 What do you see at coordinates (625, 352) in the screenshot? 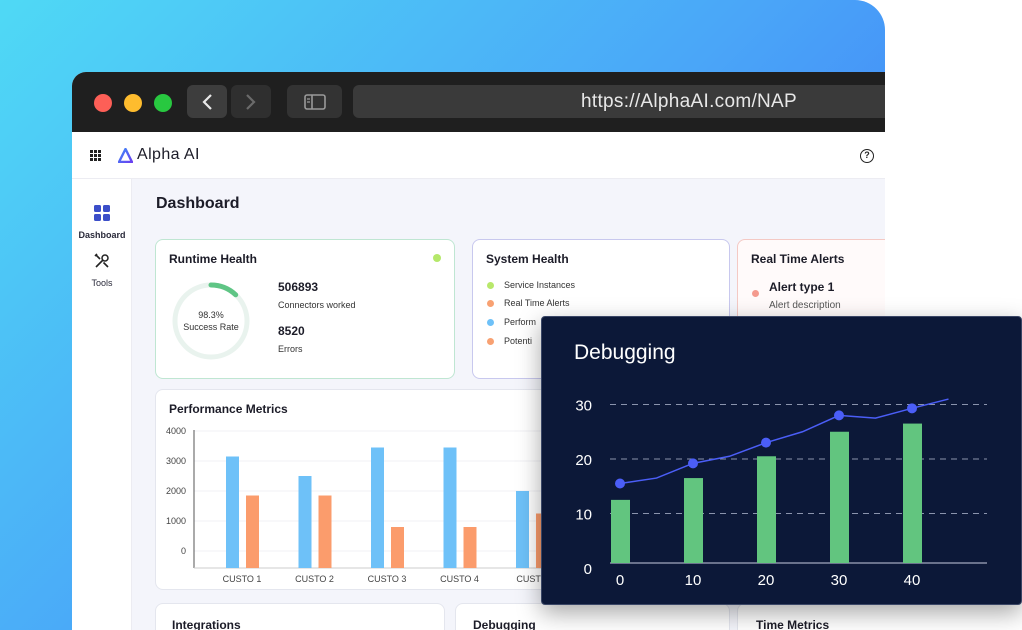
I see `debugging-panel-title: Debugging` at bounding box center [625, 352].